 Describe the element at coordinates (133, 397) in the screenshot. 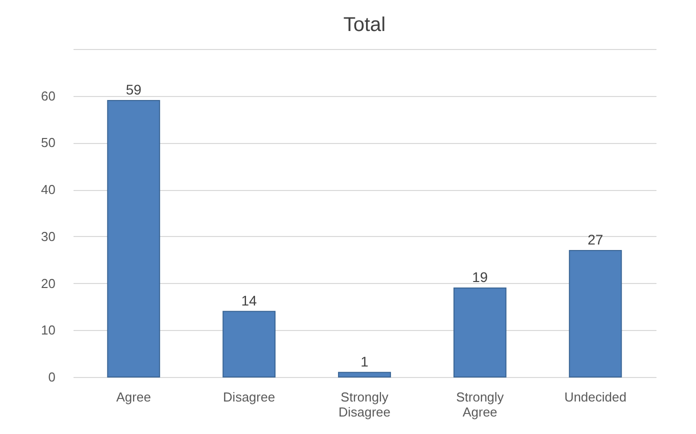

I see `x-tick-label: Agree` at that location.